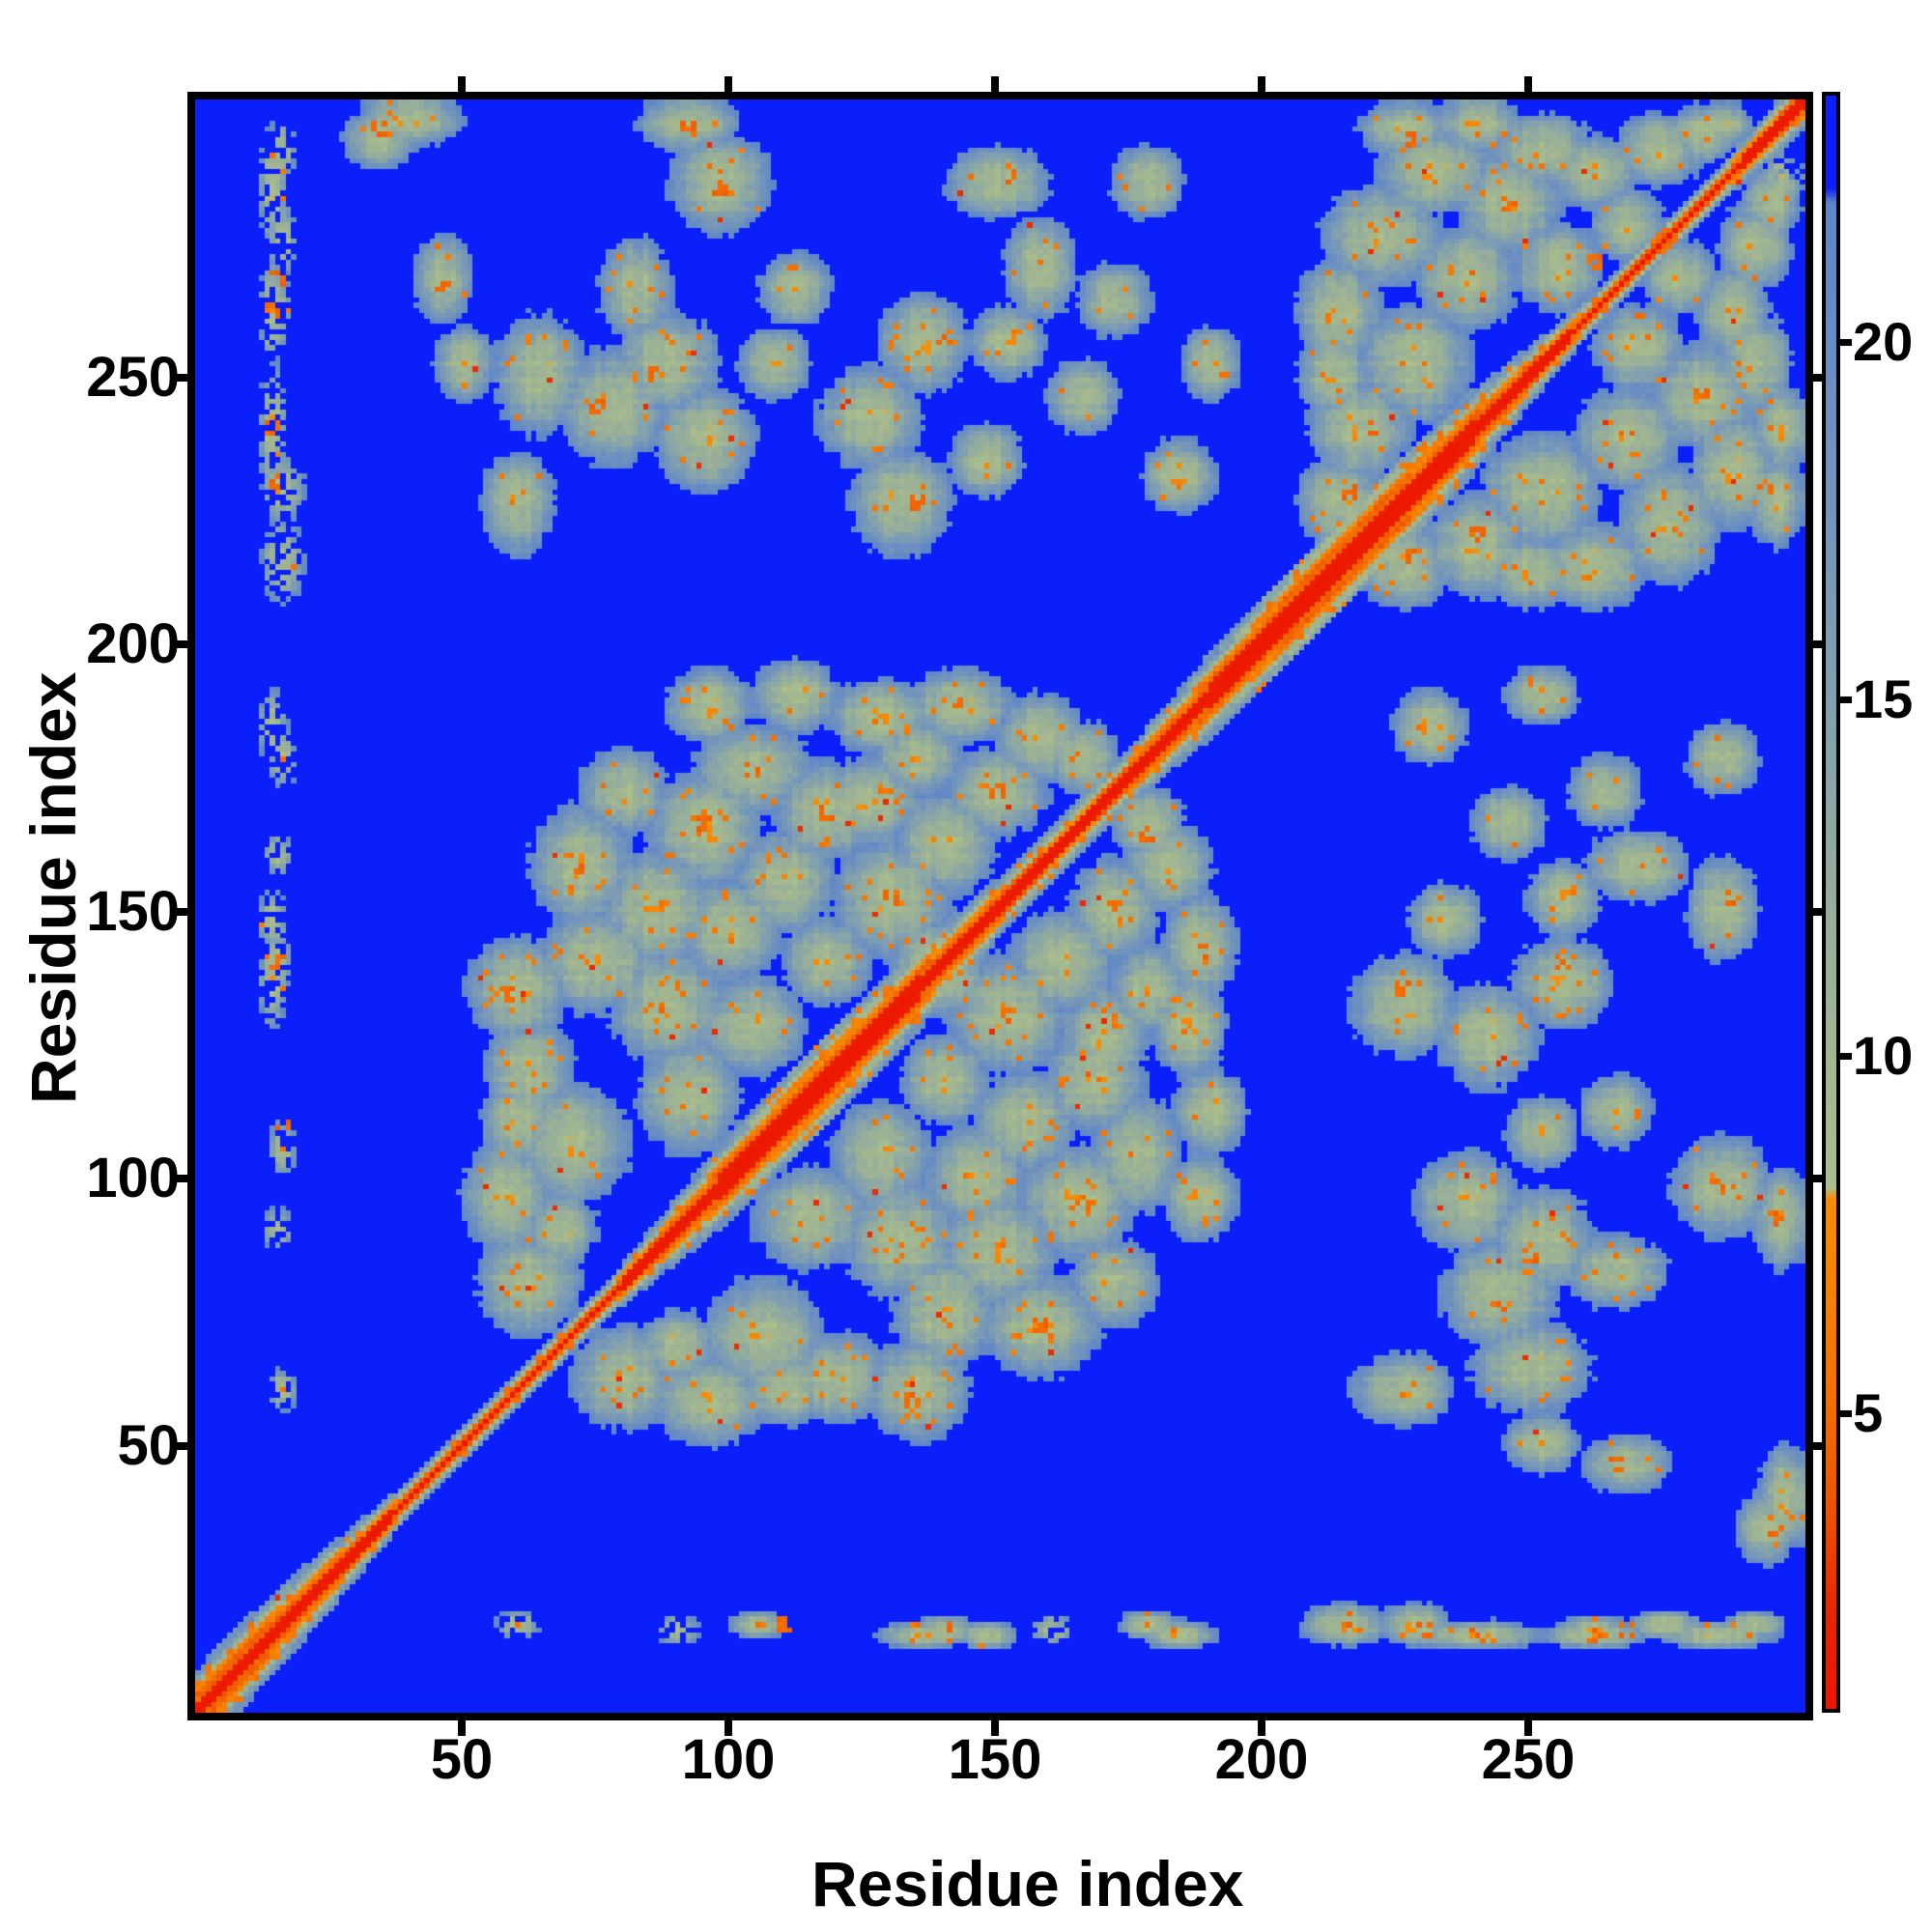  I want to click on colorbar-tick-label: 5, so click(1868, 1412).